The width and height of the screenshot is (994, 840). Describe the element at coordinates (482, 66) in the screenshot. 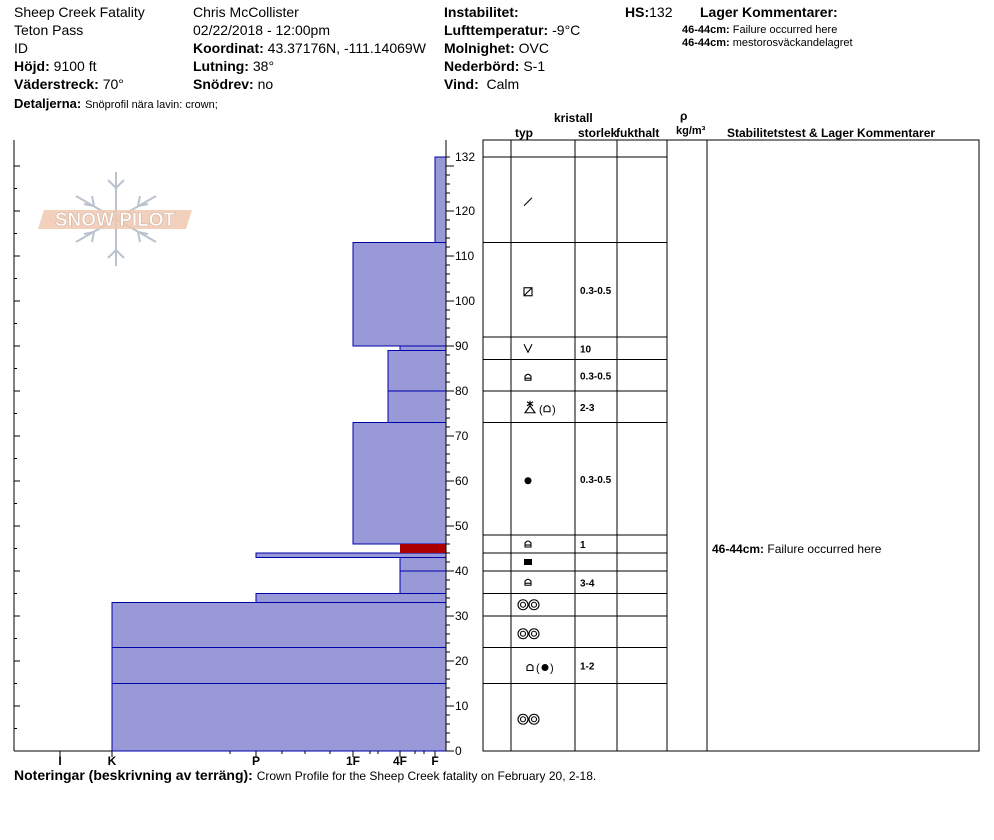

I see `precip-label: Nederbörd:` at that location.